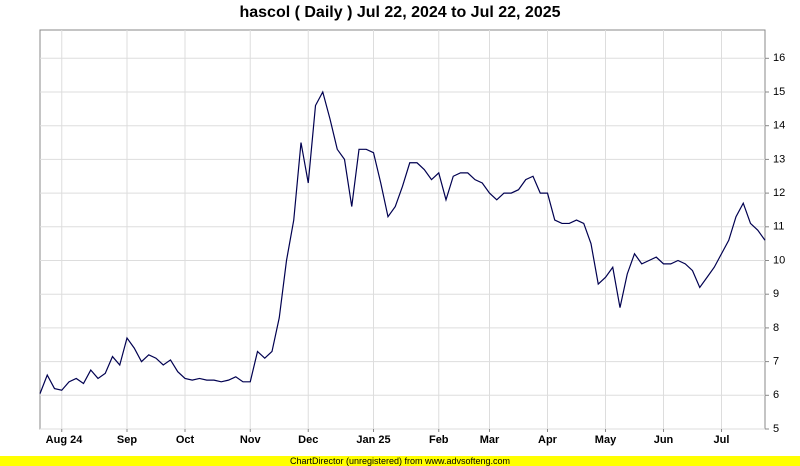  Describe the element at coordinates (606, 440) in the screenshot. I see `x-tick-label: May` at that location.